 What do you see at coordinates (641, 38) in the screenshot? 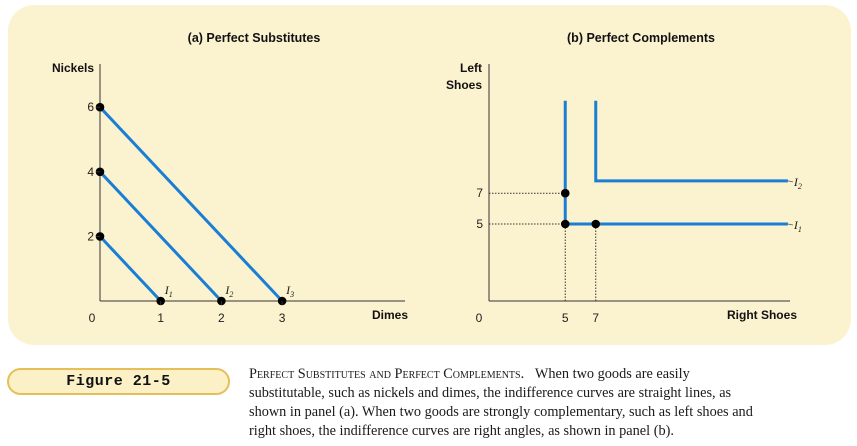
I see `panel-b-title: (b) Perfect Complements` at bounding box center [641, 38].